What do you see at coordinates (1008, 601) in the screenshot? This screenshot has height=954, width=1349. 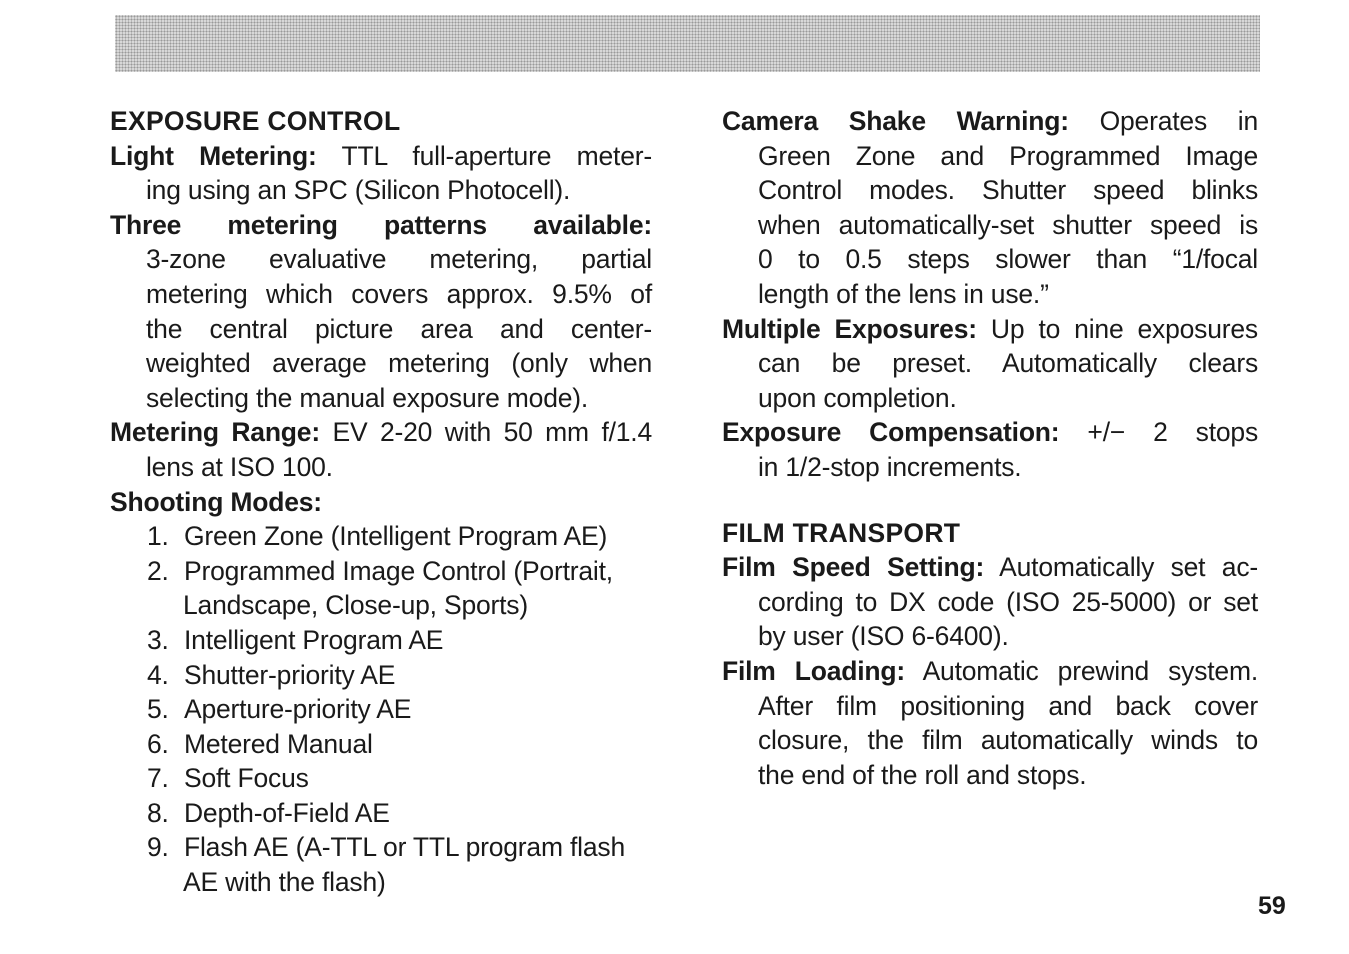 I see `spec-text: cording to DX code (ISO 25-5000) or set` at bounding box center [1008, 601].